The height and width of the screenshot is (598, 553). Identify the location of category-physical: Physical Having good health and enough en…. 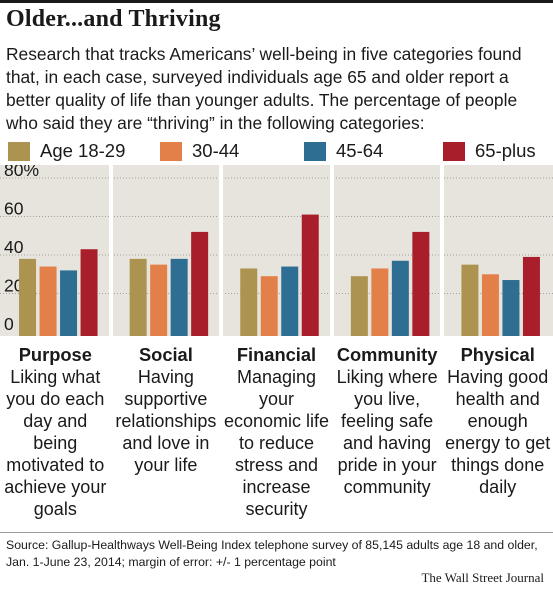
(497, 421).